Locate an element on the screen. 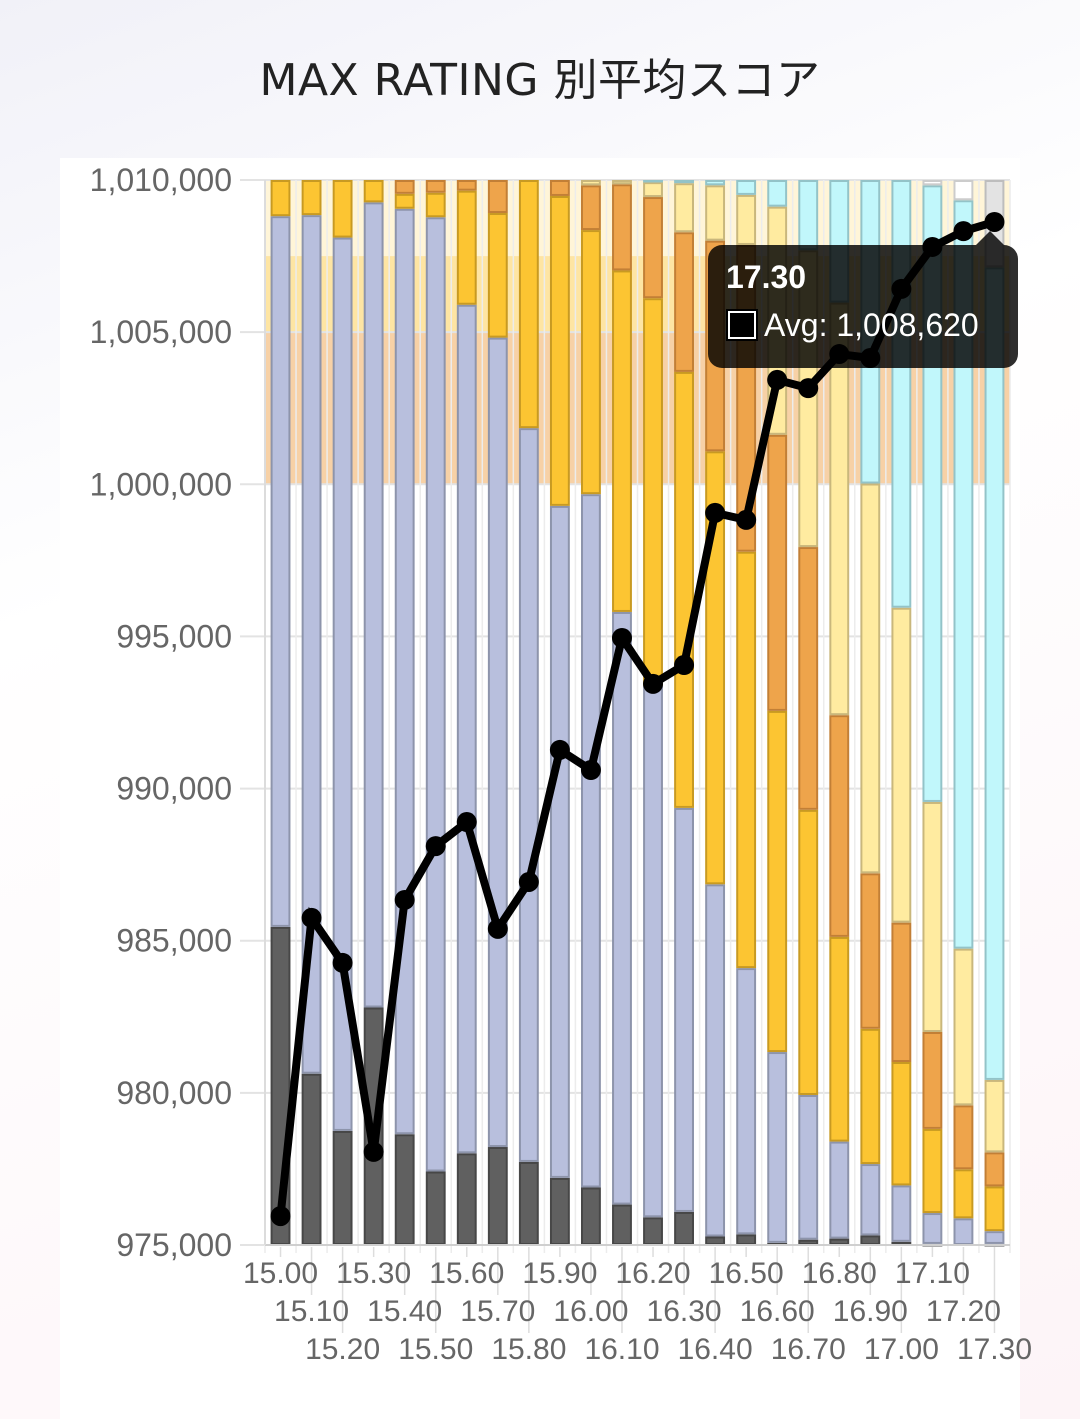 The image size is (1080, 1419). y-tick-label: 1,005,000 is located at coordinates (161, 332).